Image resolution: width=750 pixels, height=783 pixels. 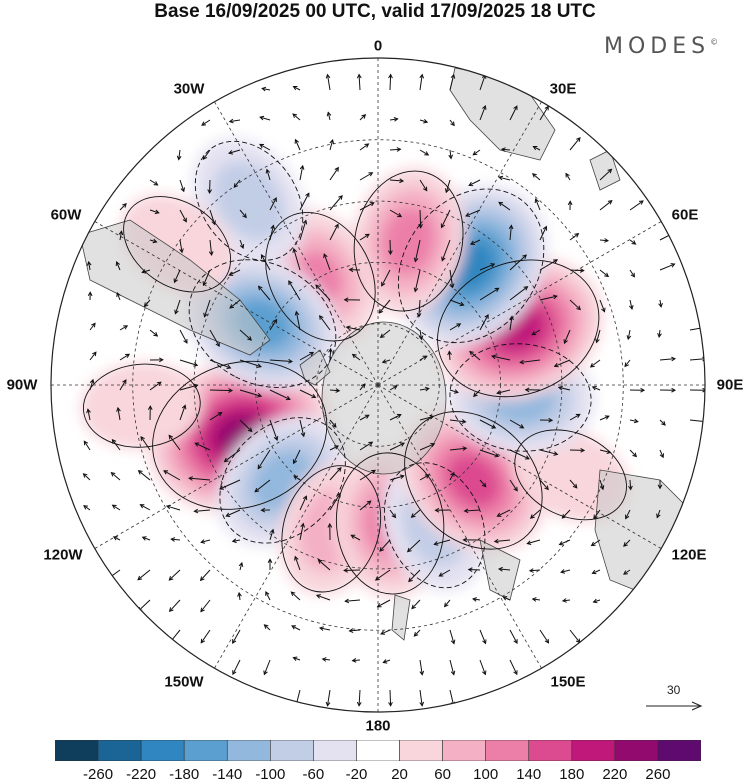 I want to click on south-america, so click(x=175, y=287).